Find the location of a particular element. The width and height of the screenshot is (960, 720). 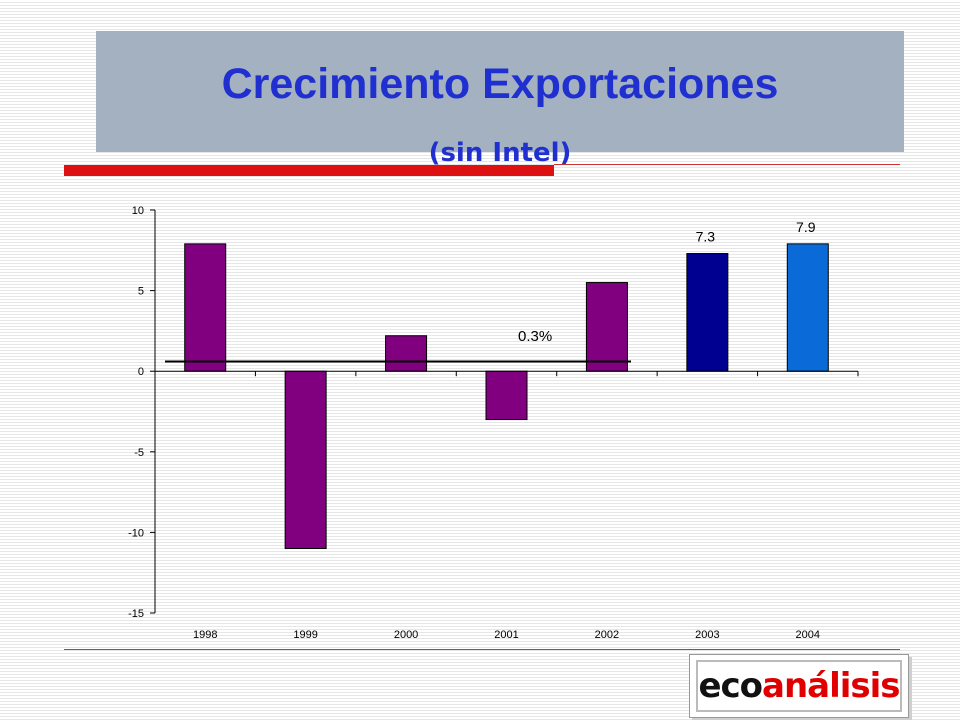

x-tick-label: 2000 is located at coordinates (406, 635).